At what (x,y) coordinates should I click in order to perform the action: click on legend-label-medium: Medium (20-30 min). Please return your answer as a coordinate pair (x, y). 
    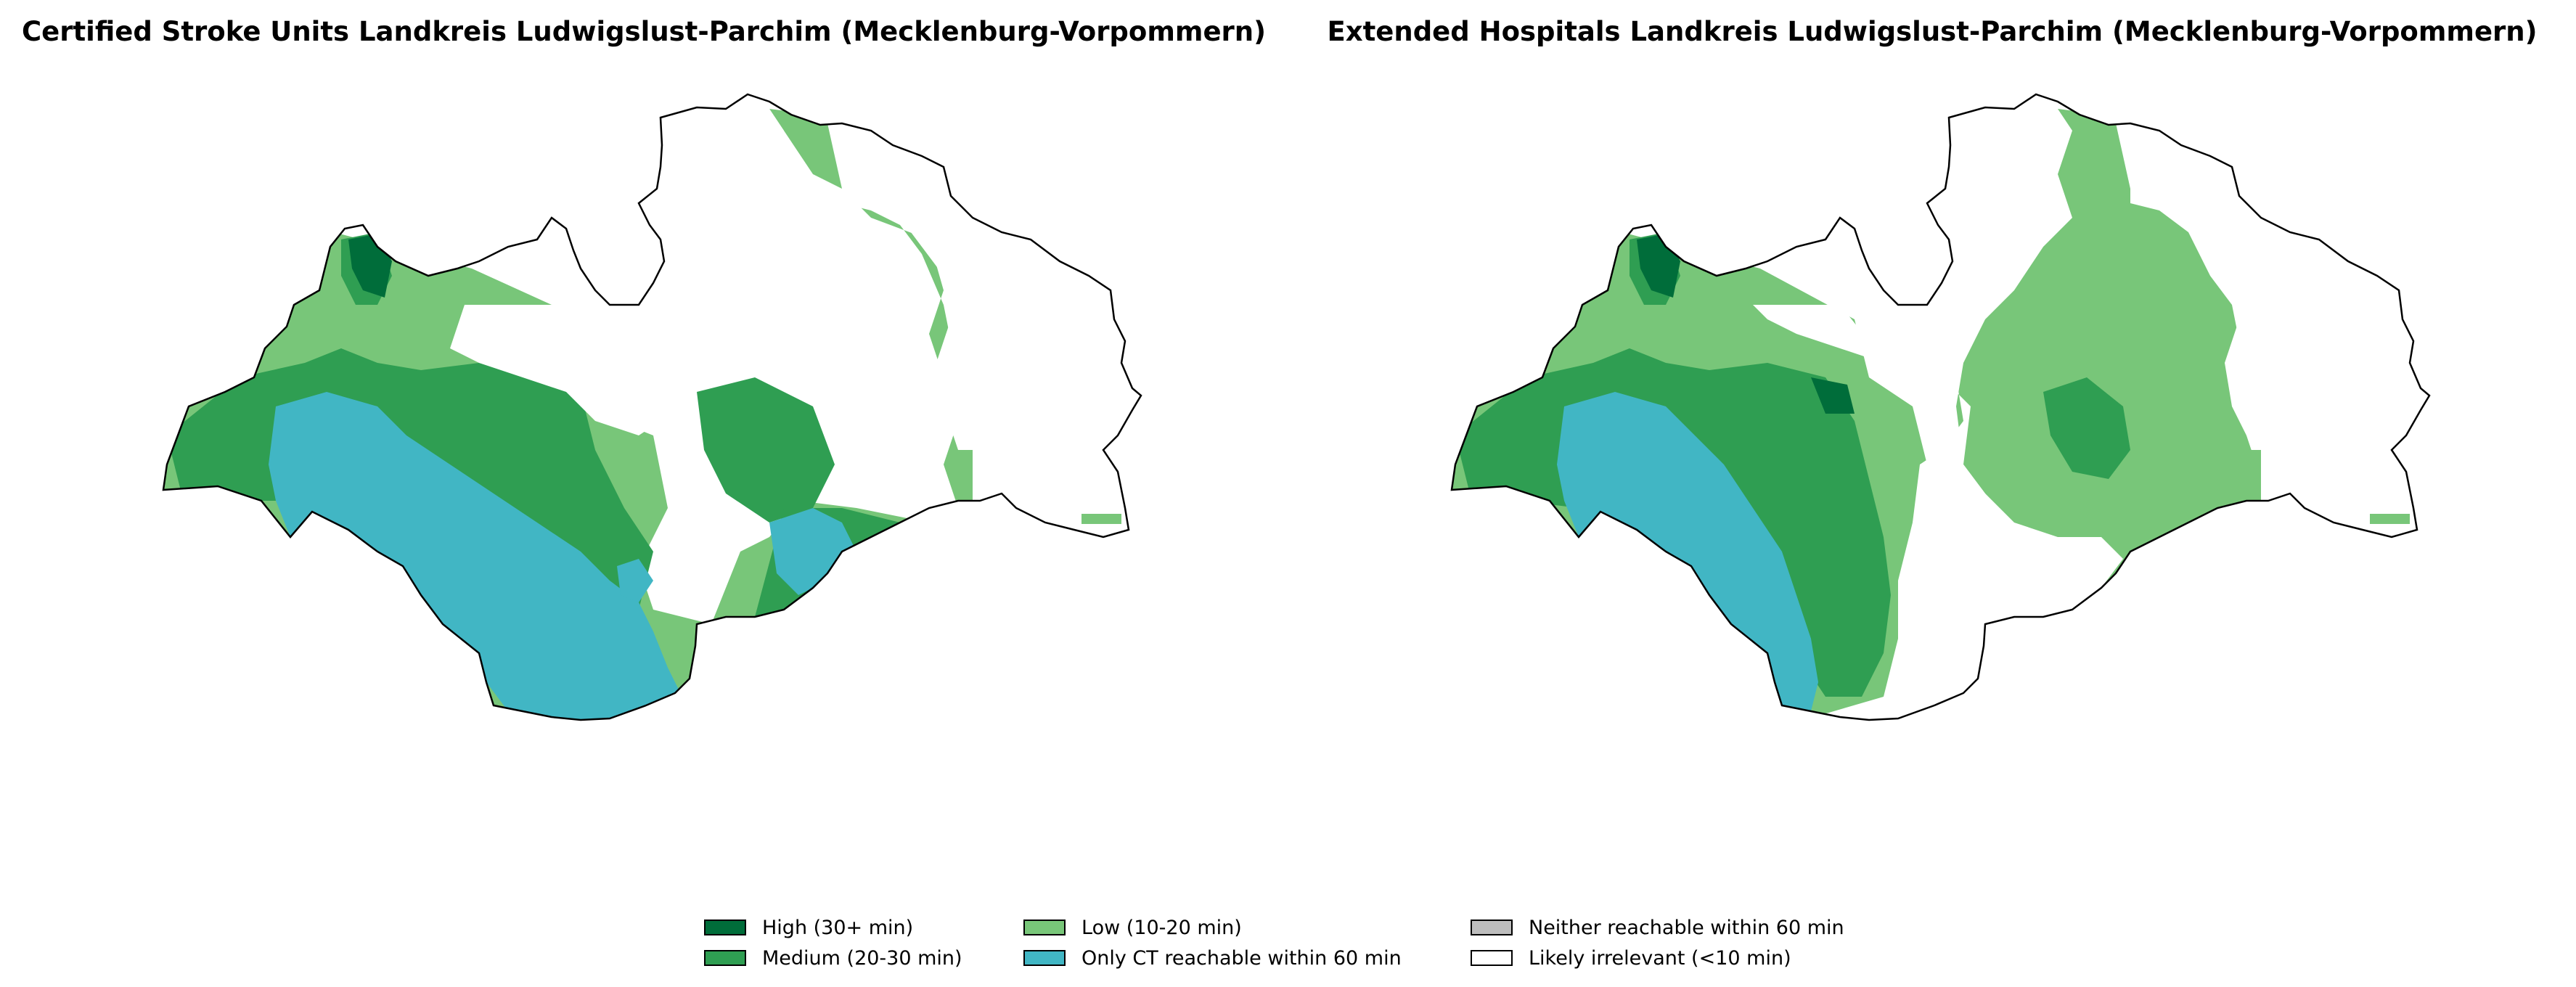
    Looking at the image, I should click on (862, 958).